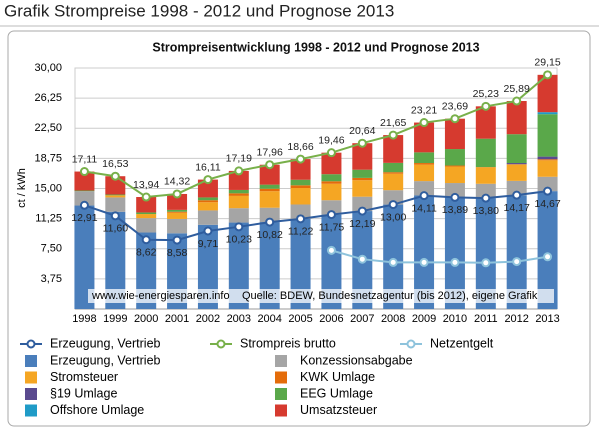 The height and width of the screenshot is (432, 599). I want to click on legend-label: Offshore Umlage, so click(97, 410).